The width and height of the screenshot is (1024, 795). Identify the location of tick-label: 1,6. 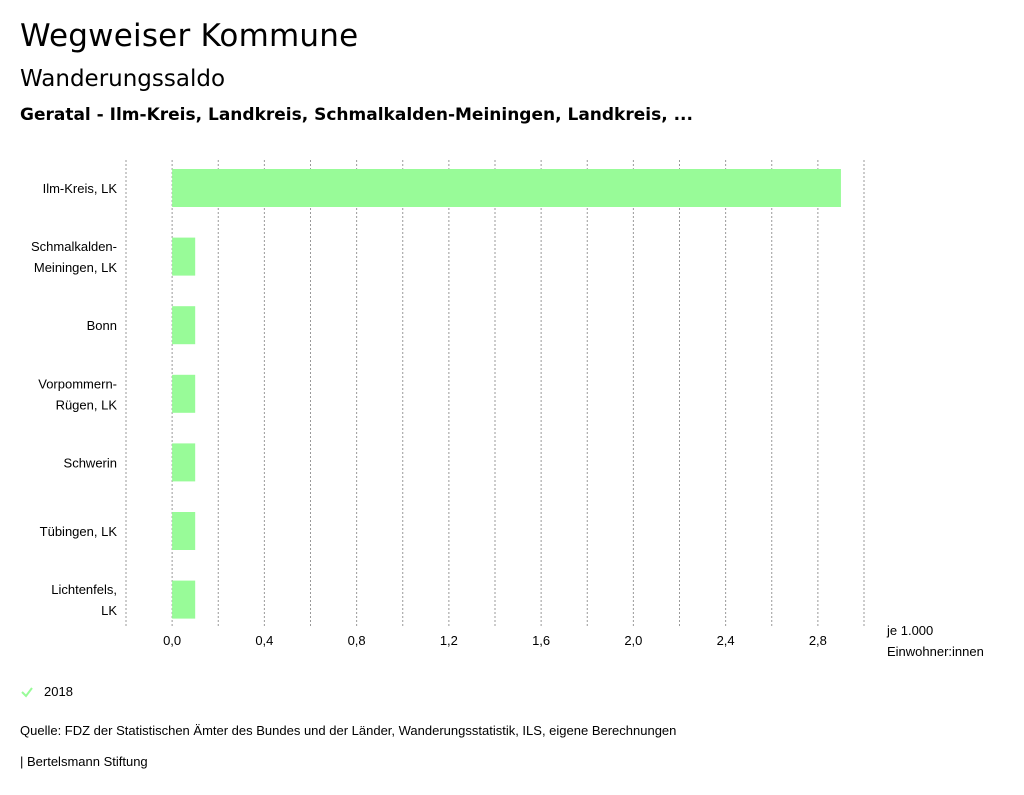
(541, 640).